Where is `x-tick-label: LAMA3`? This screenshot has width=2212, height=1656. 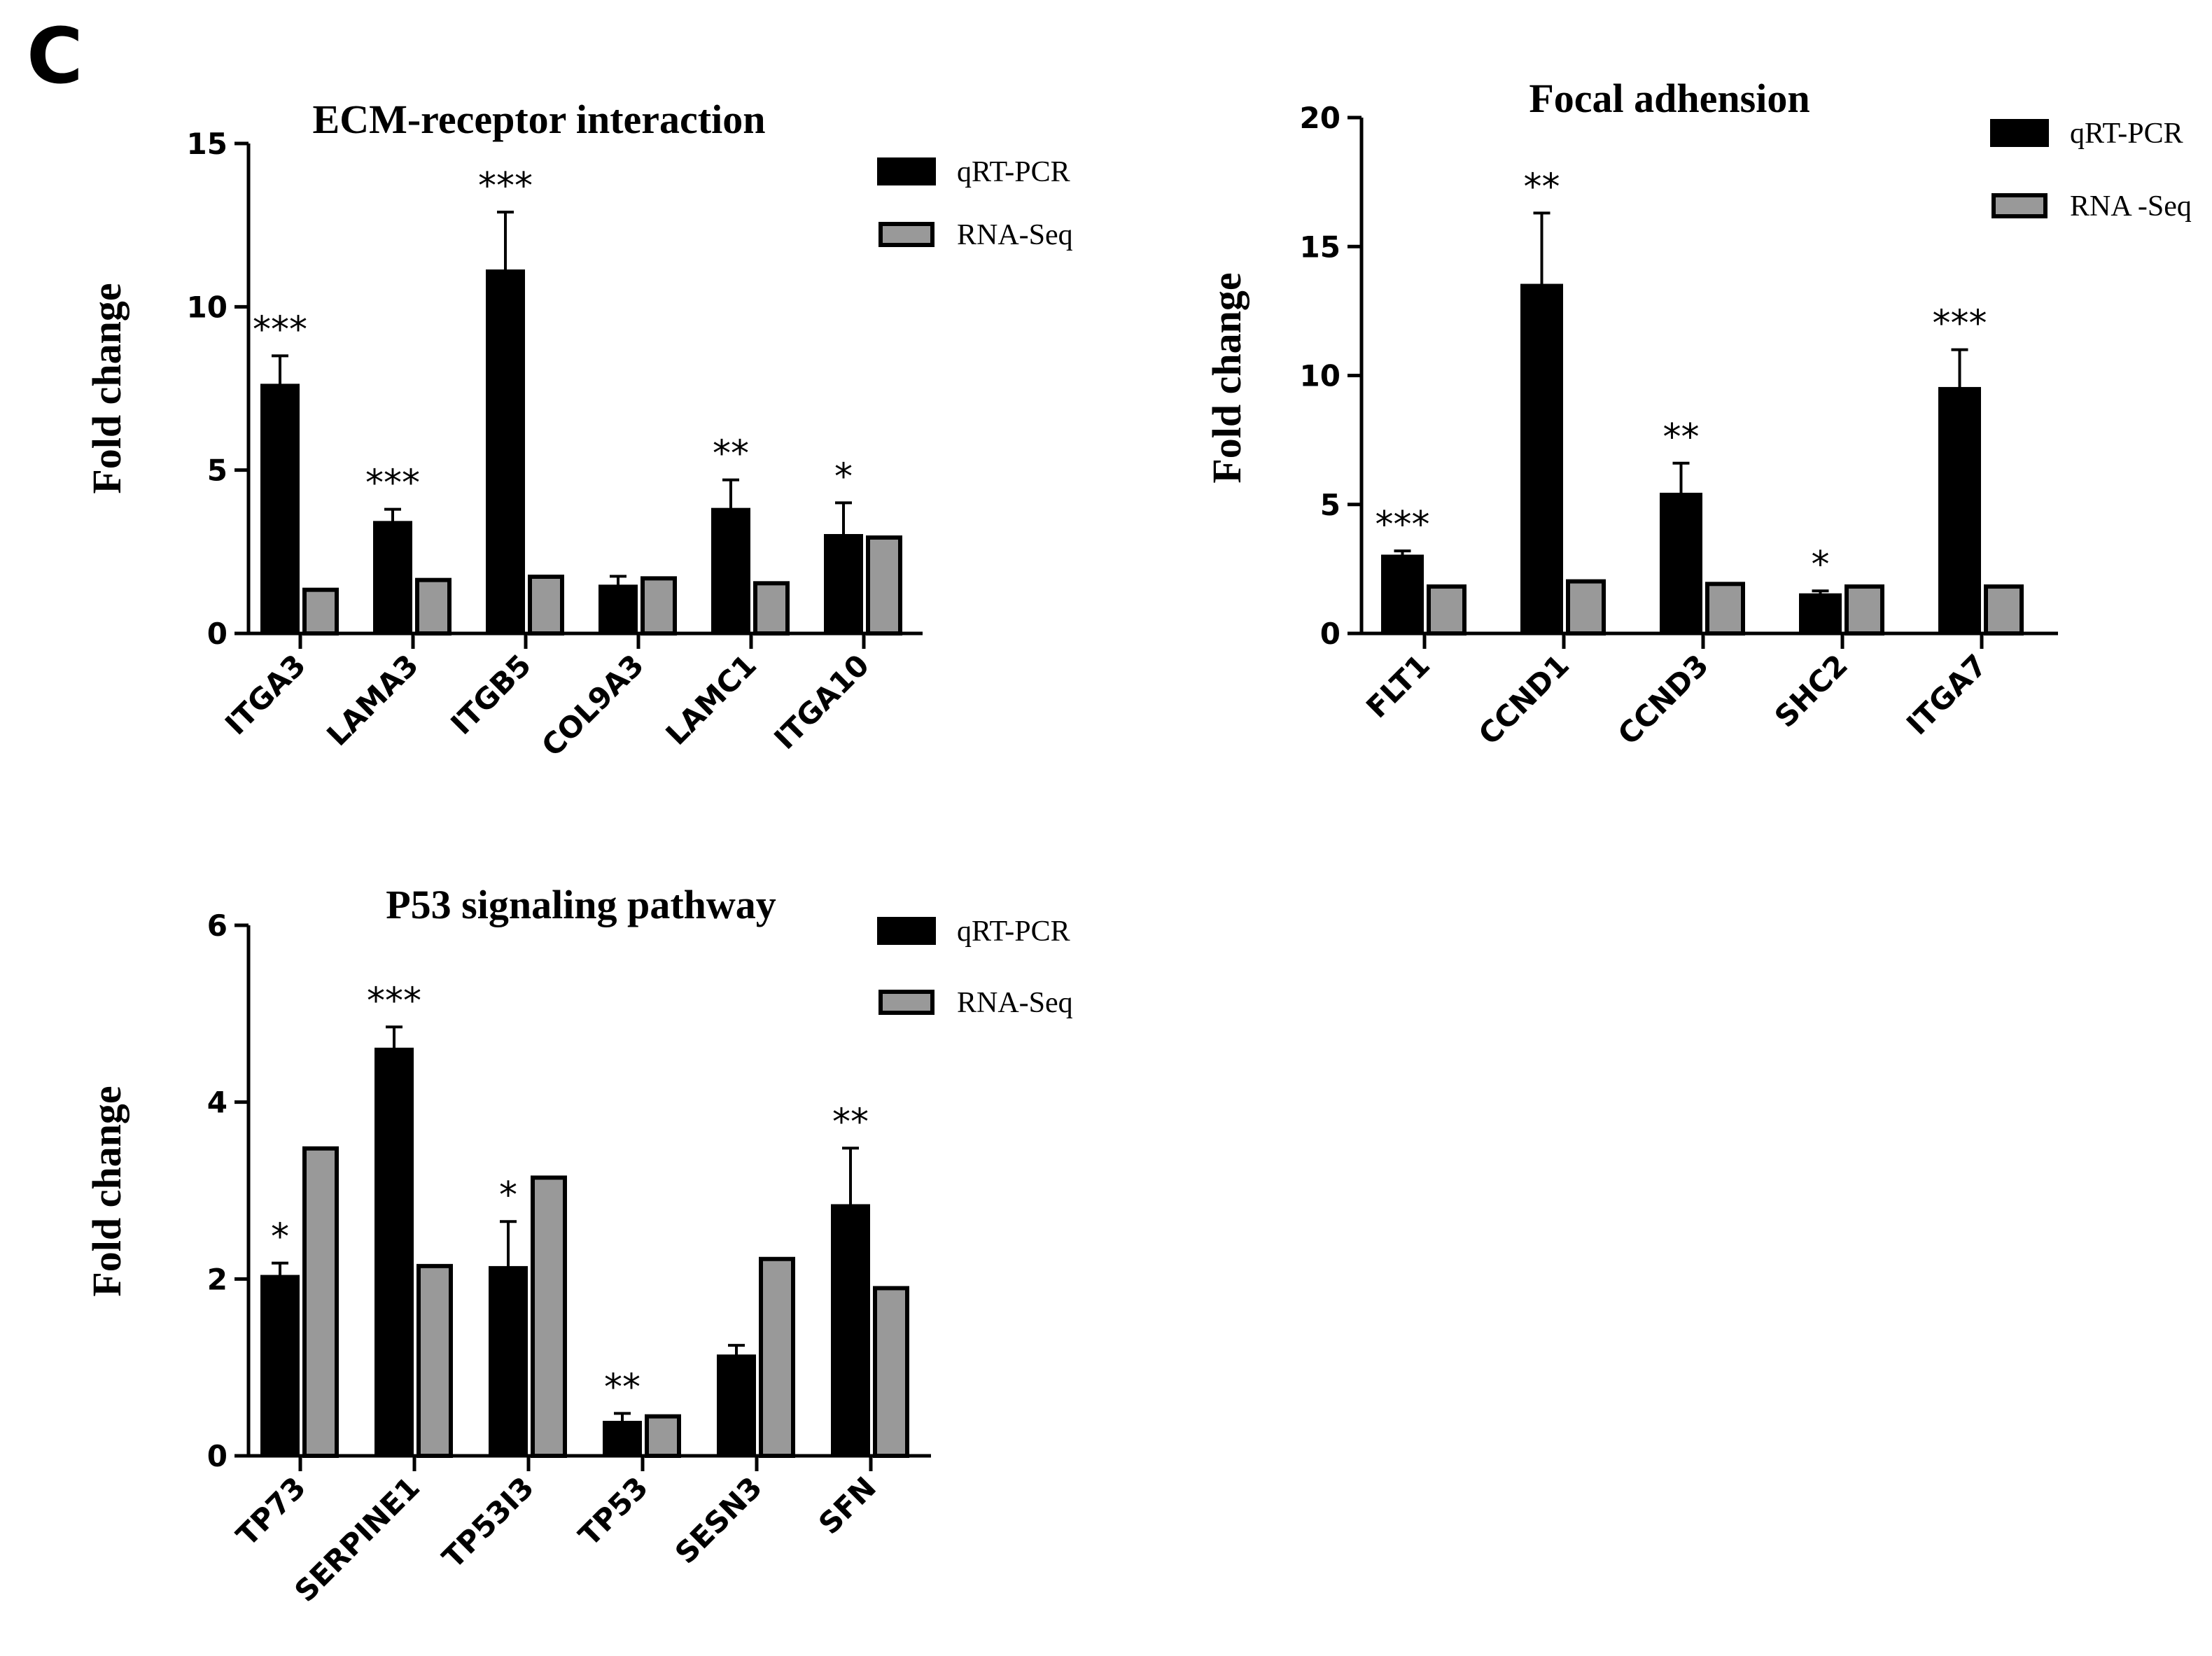 x-tick-label: LAMA3 is located at coordinates (372, 699).